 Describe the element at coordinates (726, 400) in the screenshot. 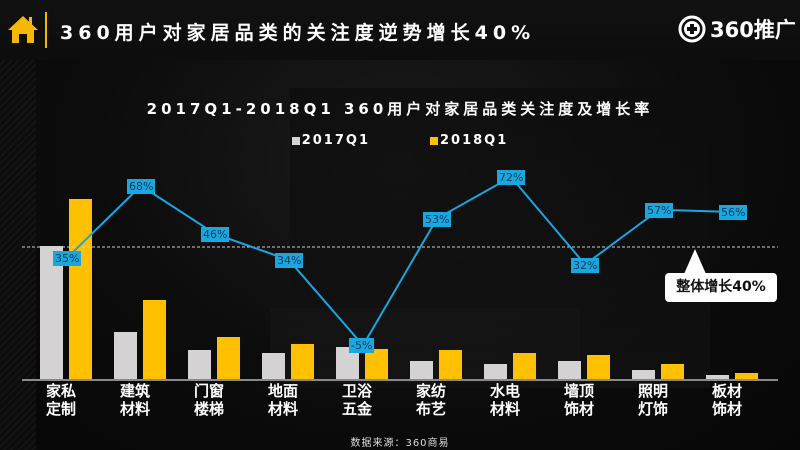

I see `category-label: 板材 饰材` at that location.